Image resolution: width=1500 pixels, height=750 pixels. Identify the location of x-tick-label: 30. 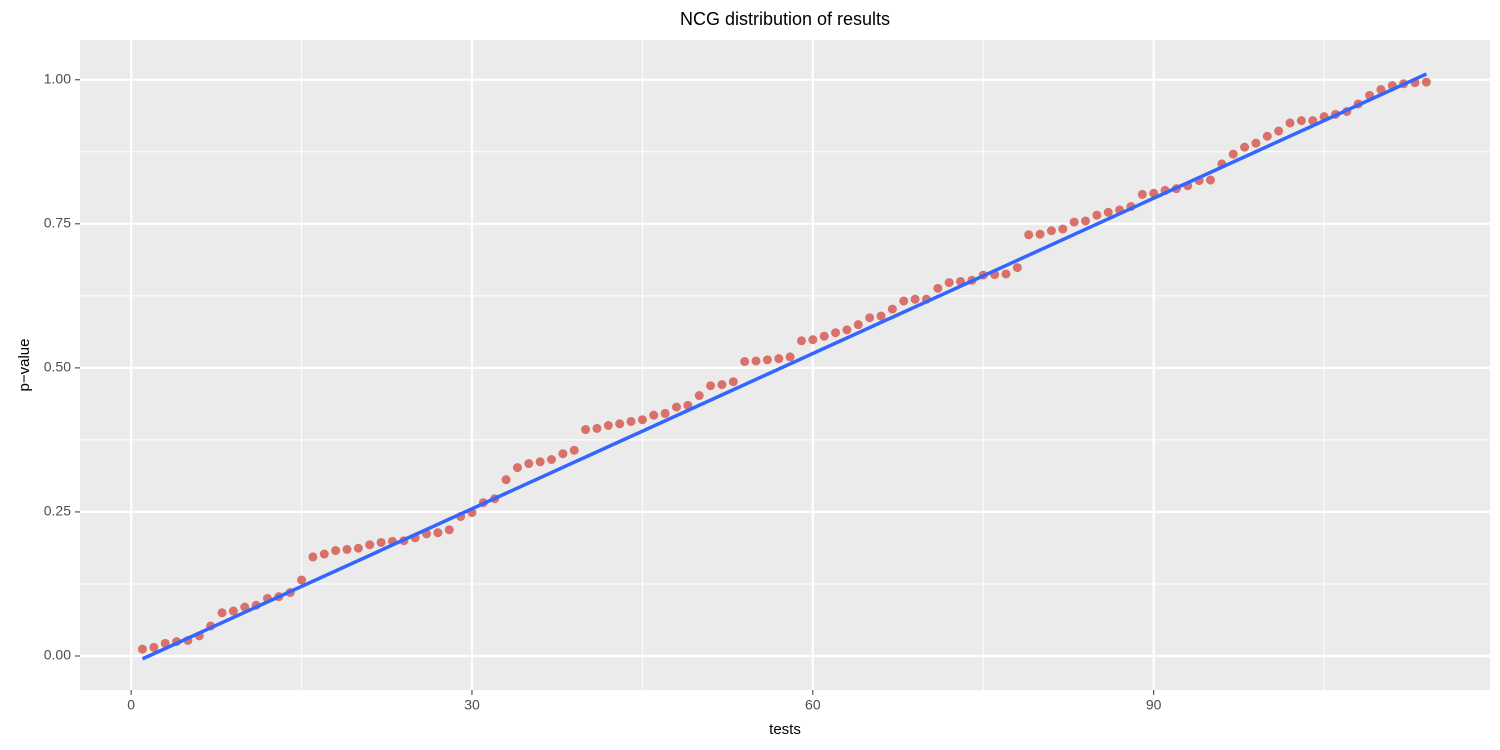
(472, 705).